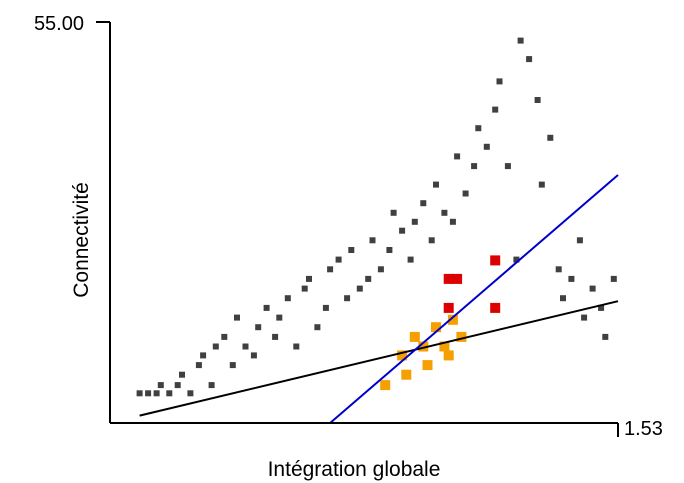  What do you see at coordinates (59, 24) in the screenshot?
I see `y-tick-label: 55.00` at bounding box center [59, 24].